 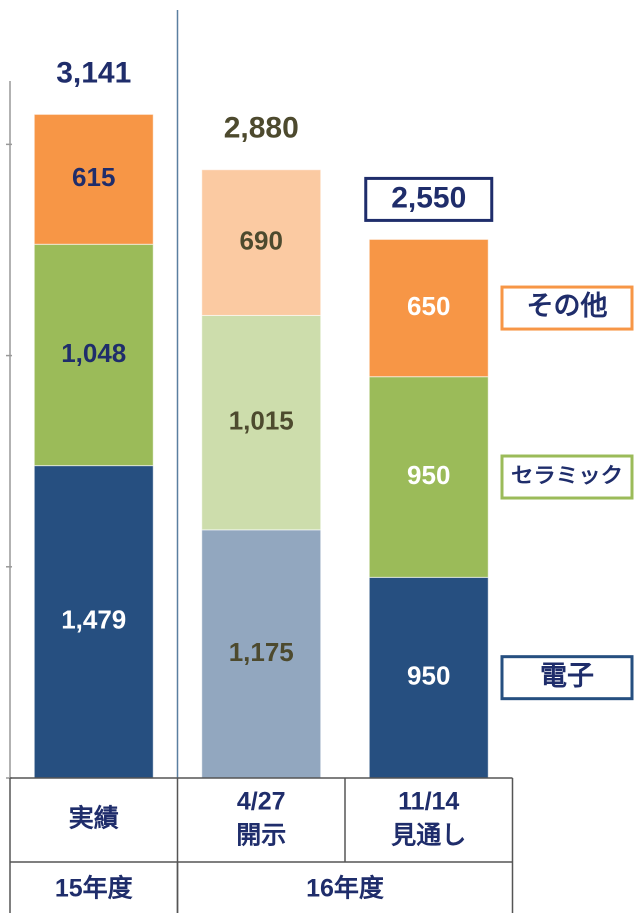 I want to click on value-label: 650, so click(x=428, y=306).